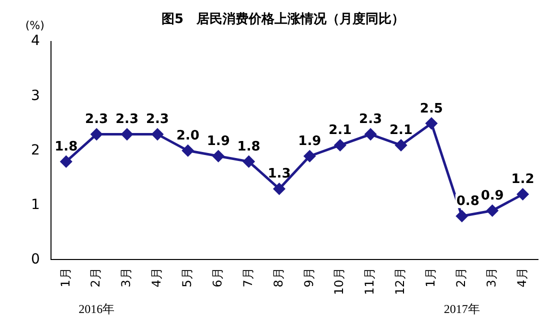 The height and width of the screenshot is (328, 560). Describe the element at coordinates (400, 282) in the screenshot. I see `x-tick-label: 12月` at that location.